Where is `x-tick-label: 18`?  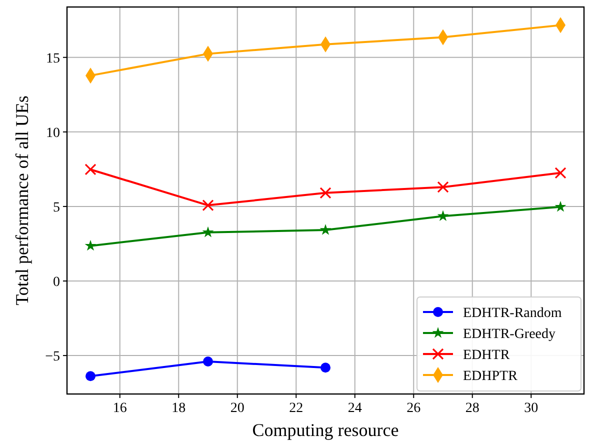
x-tick-label: 18 is located at coordinates (179, 408).